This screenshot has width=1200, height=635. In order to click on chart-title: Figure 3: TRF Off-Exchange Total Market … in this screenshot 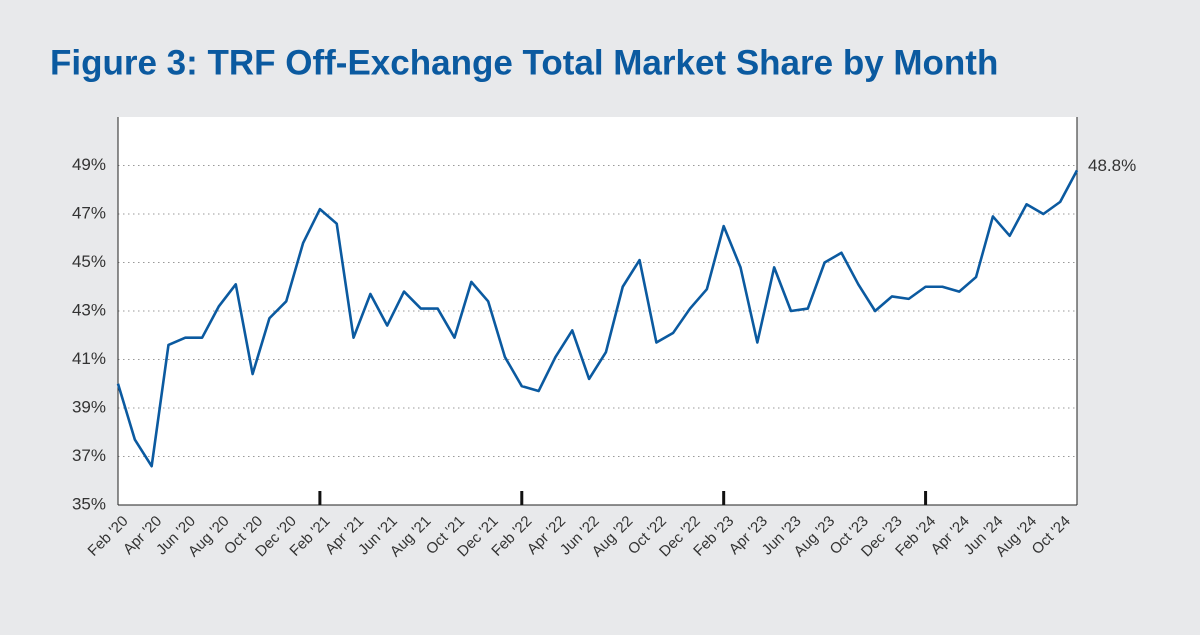, I will do `click(524, 62)`.